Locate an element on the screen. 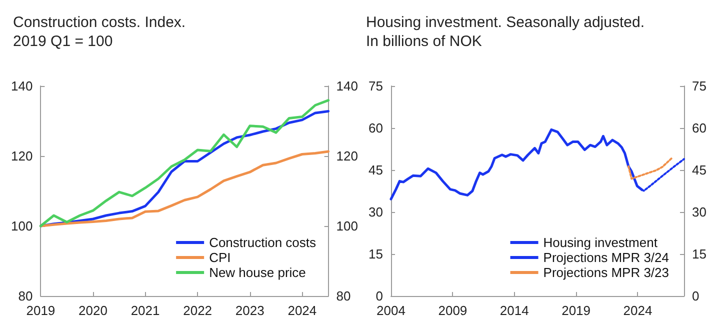 This screenshot has height=334, width=722. y2-tick-label: 0 is located at coordinates (696, 296).